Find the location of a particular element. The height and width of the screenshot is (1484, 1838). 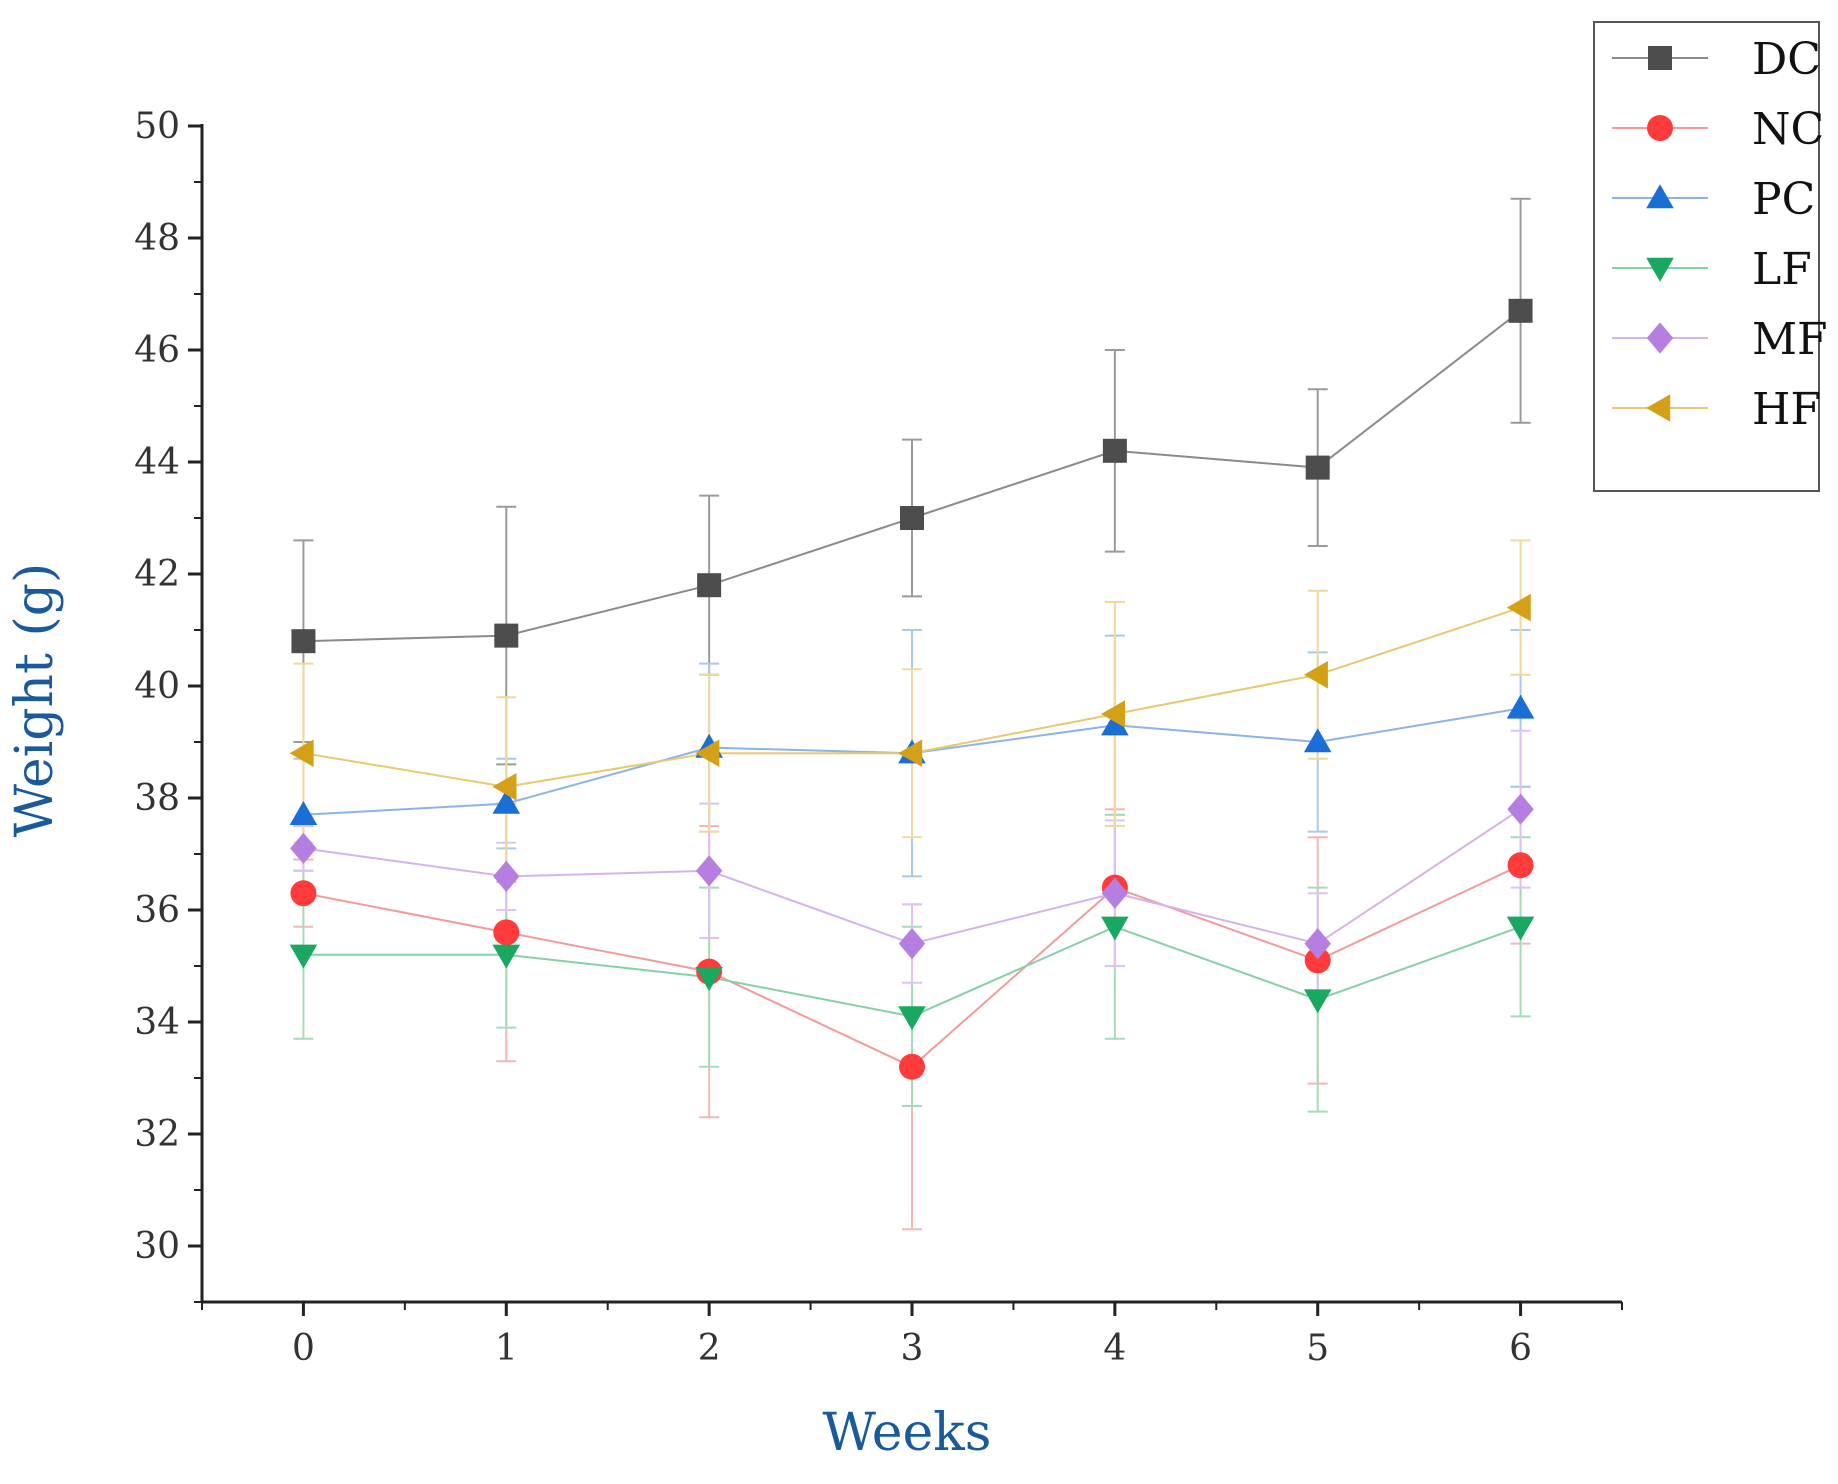

legend-marker-pc is located at coordinates (1660, 196).